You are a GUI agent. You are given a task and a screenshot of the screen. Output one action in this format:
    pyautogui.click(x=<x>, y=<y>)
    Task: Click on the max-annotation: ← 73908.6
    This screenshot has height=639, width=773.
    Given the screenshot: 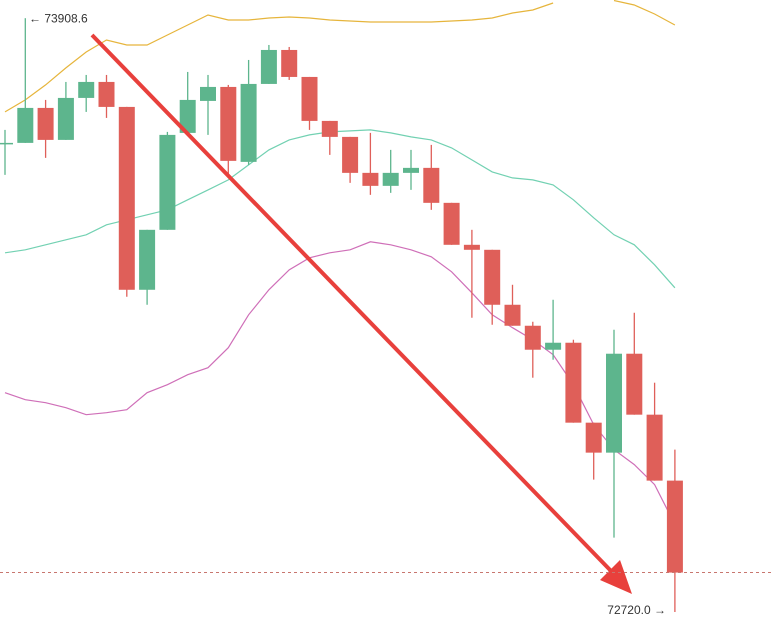 What is the action you would take?
    pyautogui.click(x=58, y=18)
    